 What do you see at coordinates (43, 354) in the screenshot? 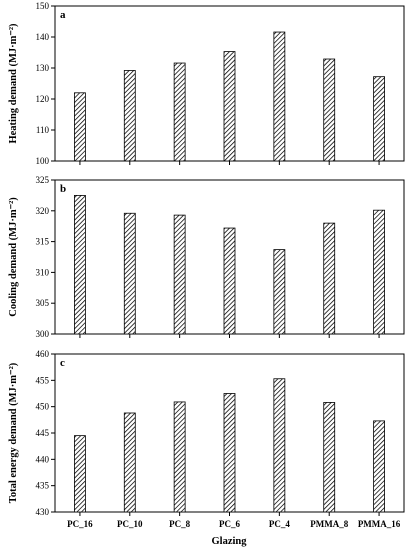
I see `y-tick-label-c: 460` at bounding box center [43, 354].